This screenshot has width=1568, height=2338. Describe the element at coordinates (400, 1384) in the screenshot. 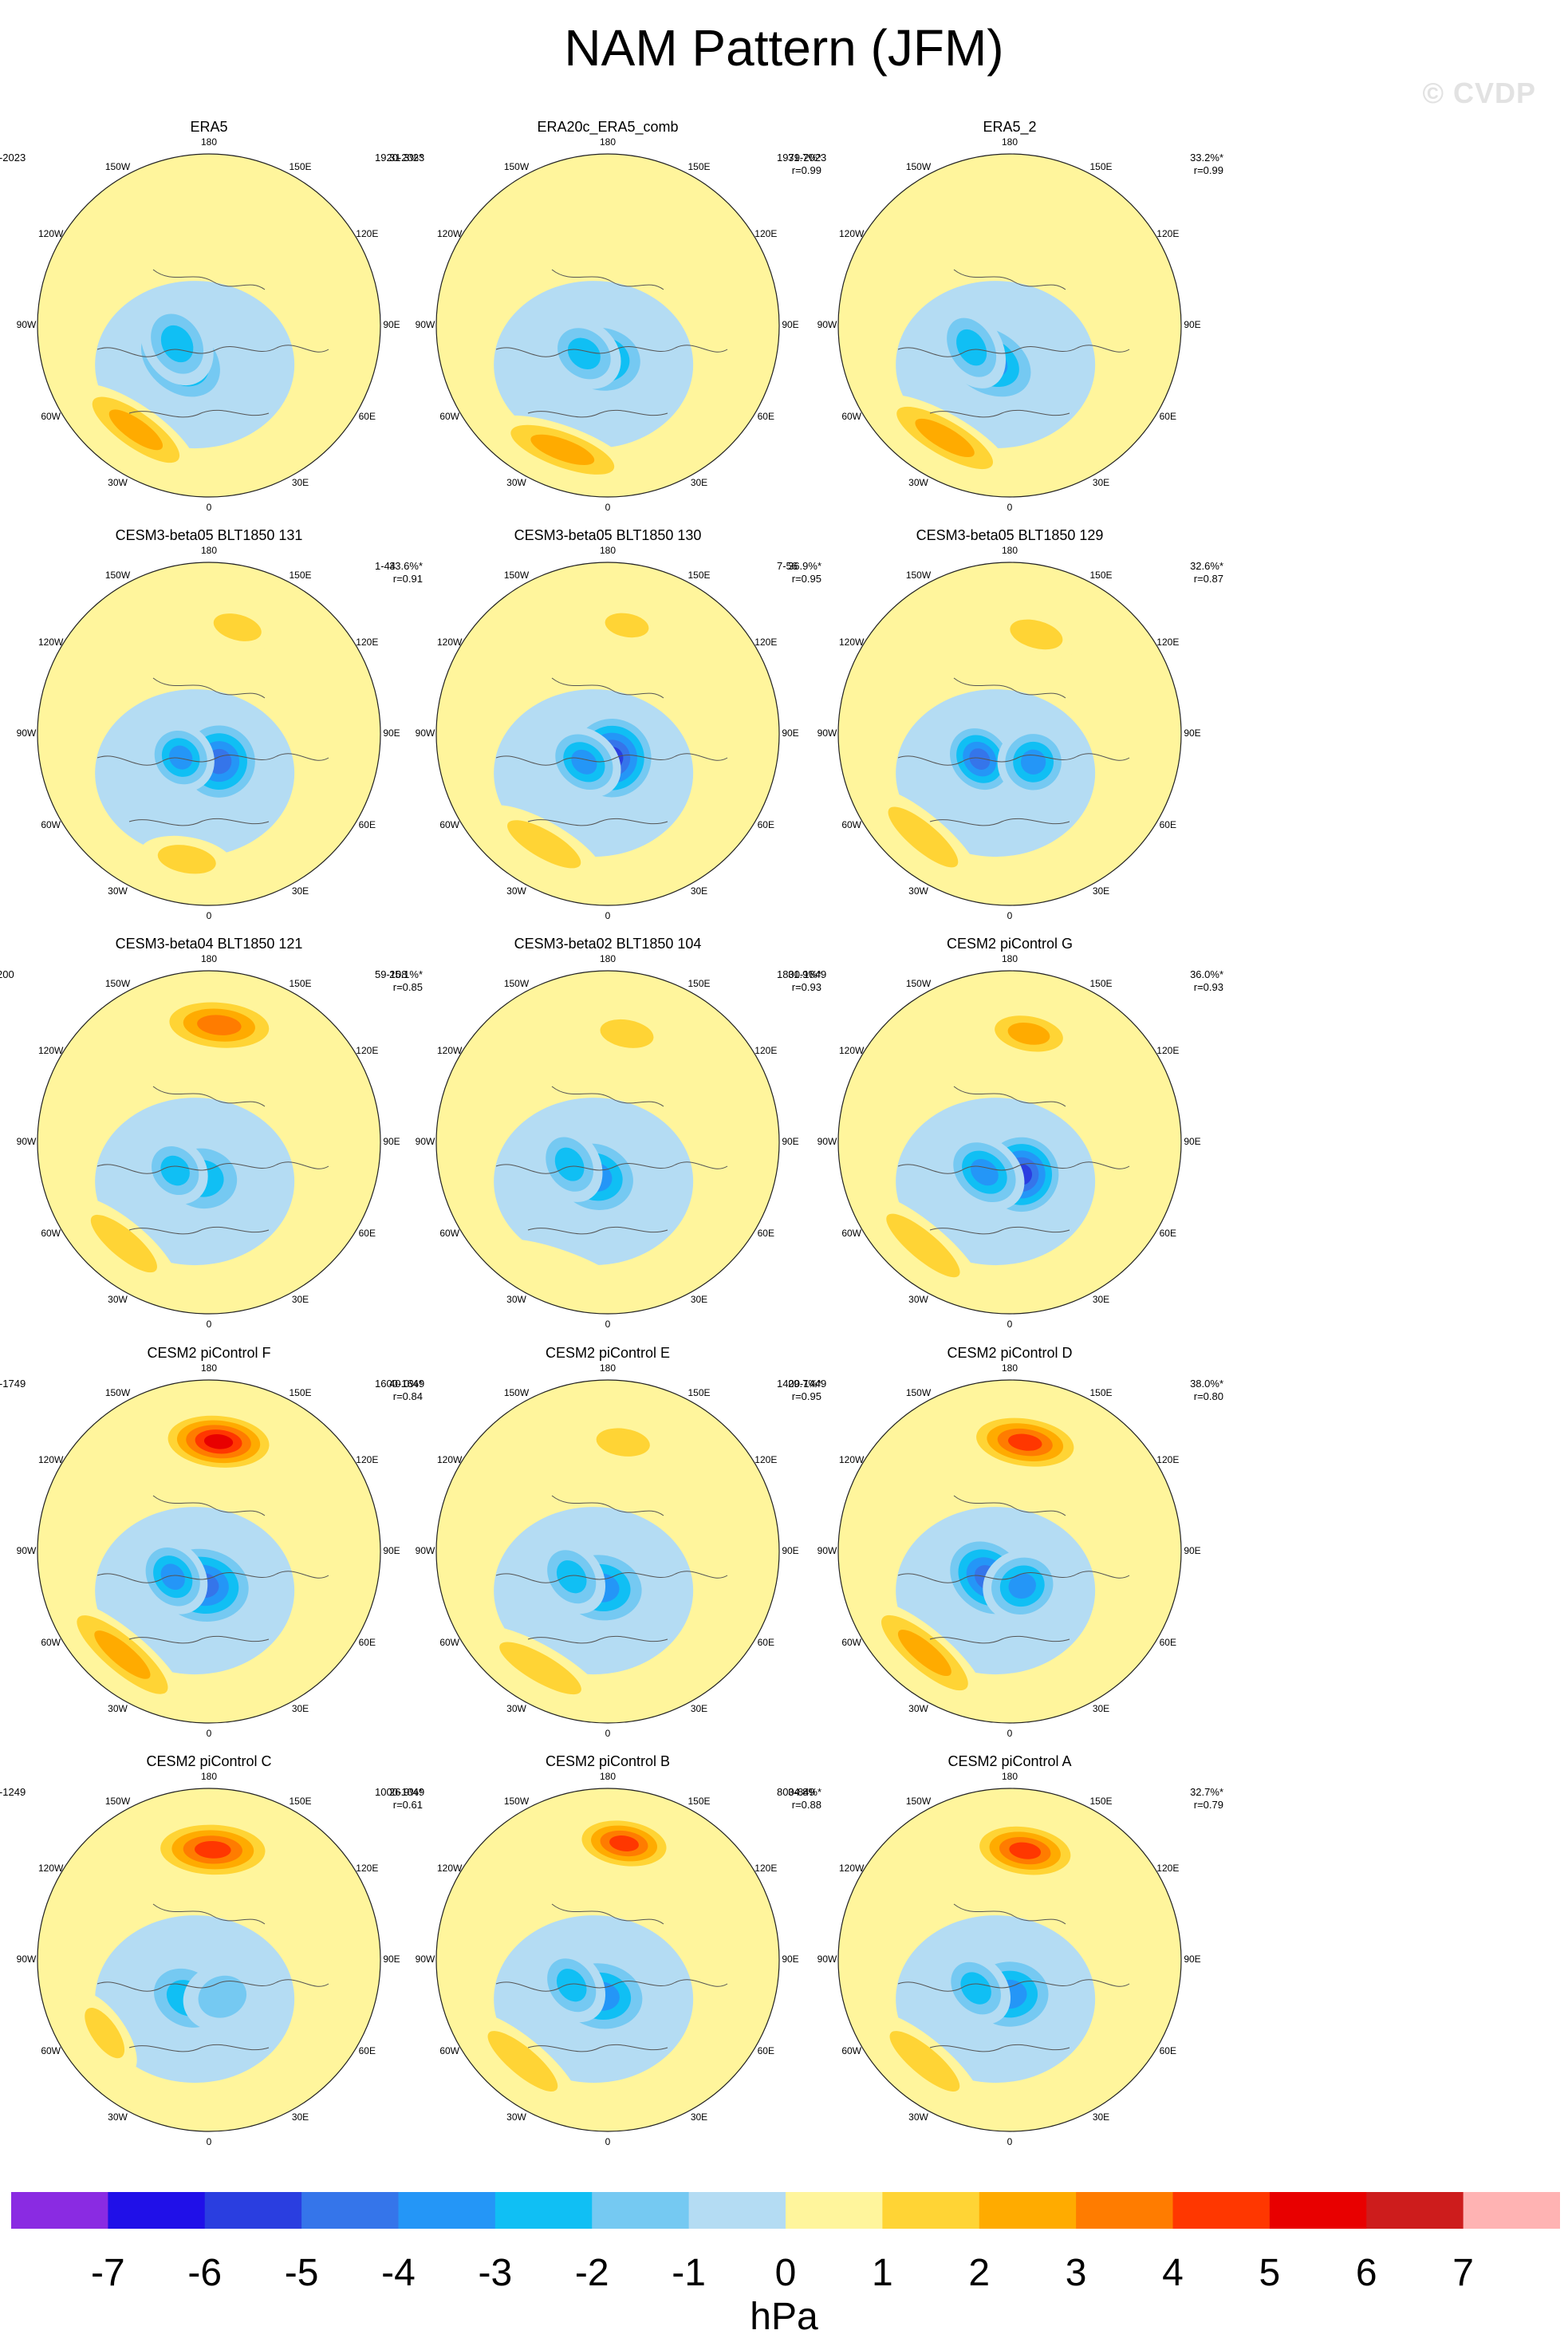

I see `panel-years: 1600-1649` at that location.